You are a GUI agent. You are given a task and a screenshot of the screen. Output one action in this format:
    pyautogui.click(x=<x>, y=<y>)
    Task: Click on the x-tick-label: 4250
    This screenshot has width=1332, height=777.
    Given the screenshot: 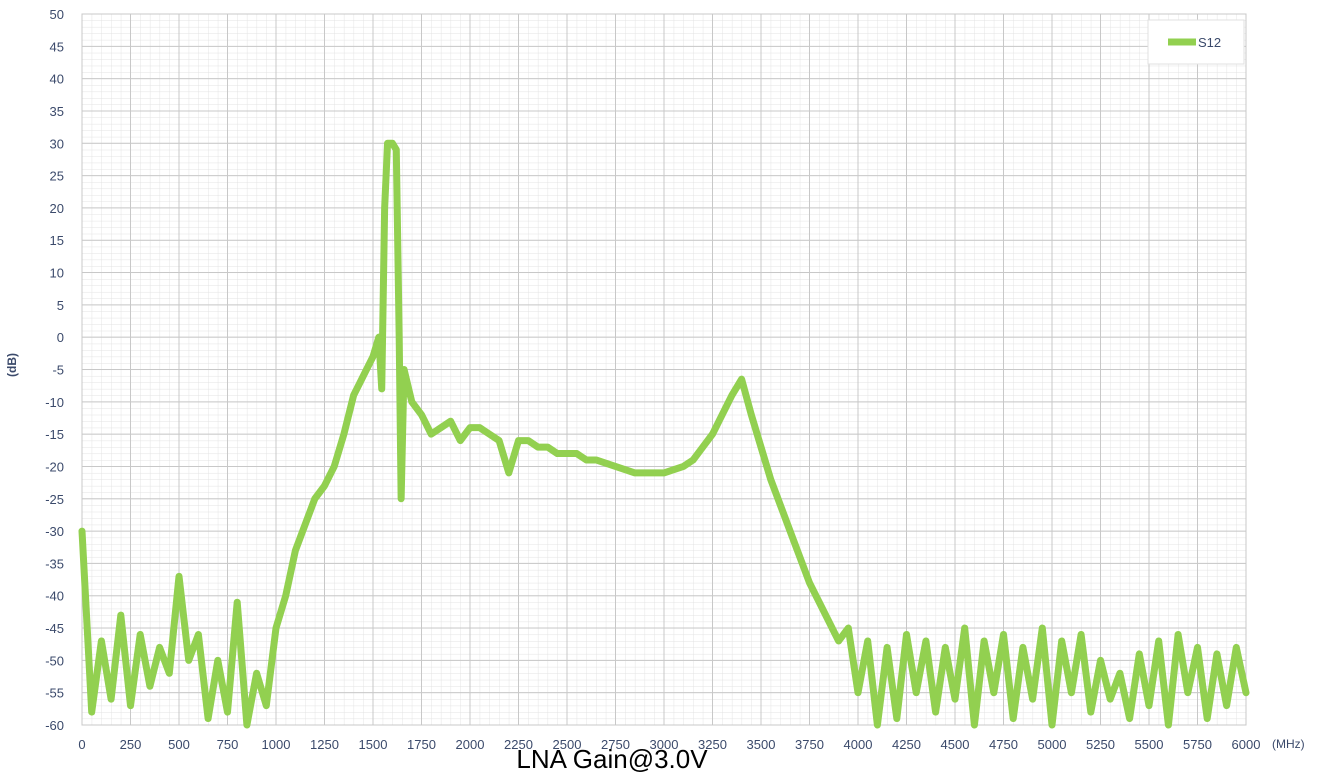 What is the action you would take?
    pyautogui.click(x=906, y=744)
    